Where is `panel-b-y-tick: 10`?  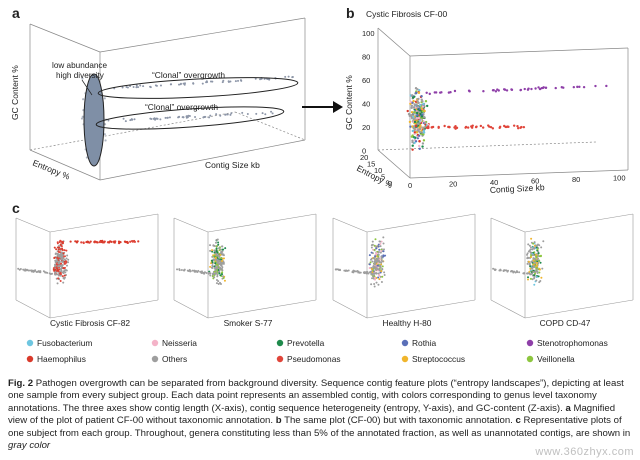
panel-b-y-tick: 10 is located at coordinates (378, 170).